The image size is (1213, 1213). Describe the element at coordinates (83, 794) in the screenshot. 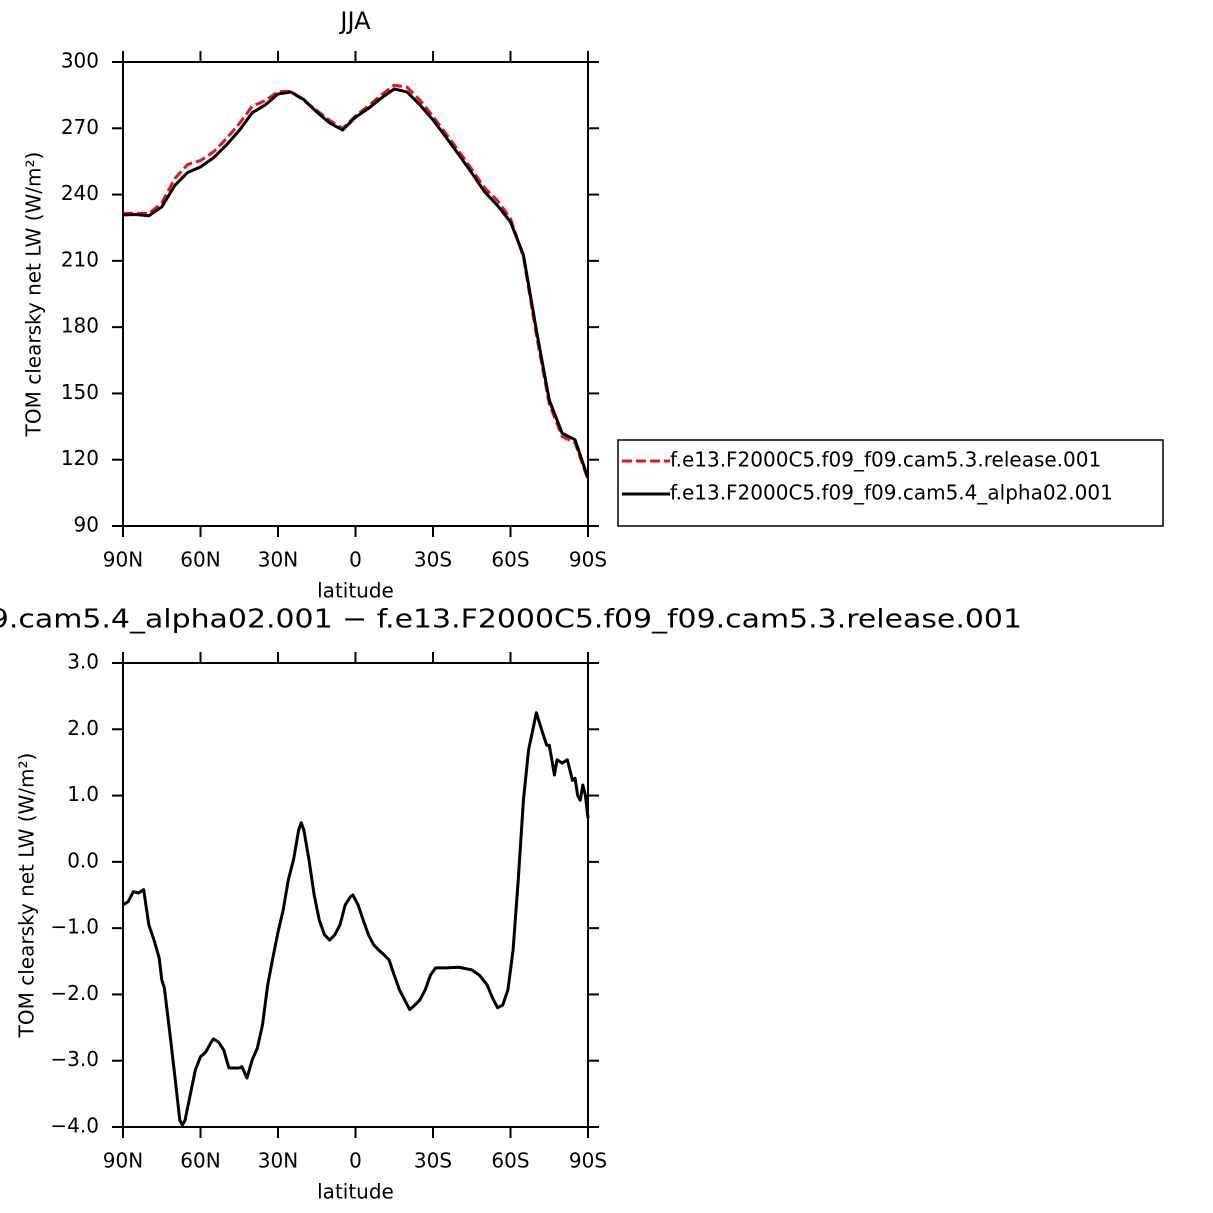

I see `y-tick-label: 1.0` at that location.